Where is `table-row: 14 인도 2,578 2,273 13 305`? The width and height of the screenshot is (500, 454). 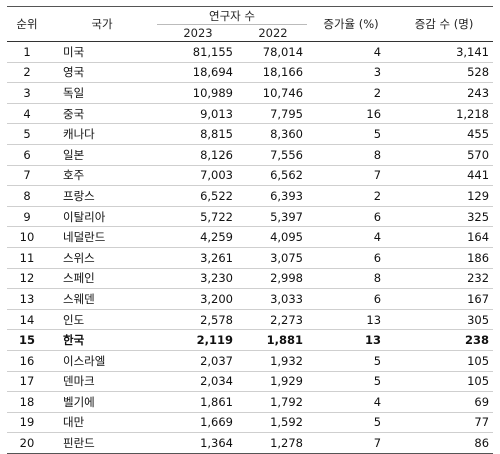 table-row: 14 인도 2,578 2,273 13 305 is located at coordinates (250, 320).